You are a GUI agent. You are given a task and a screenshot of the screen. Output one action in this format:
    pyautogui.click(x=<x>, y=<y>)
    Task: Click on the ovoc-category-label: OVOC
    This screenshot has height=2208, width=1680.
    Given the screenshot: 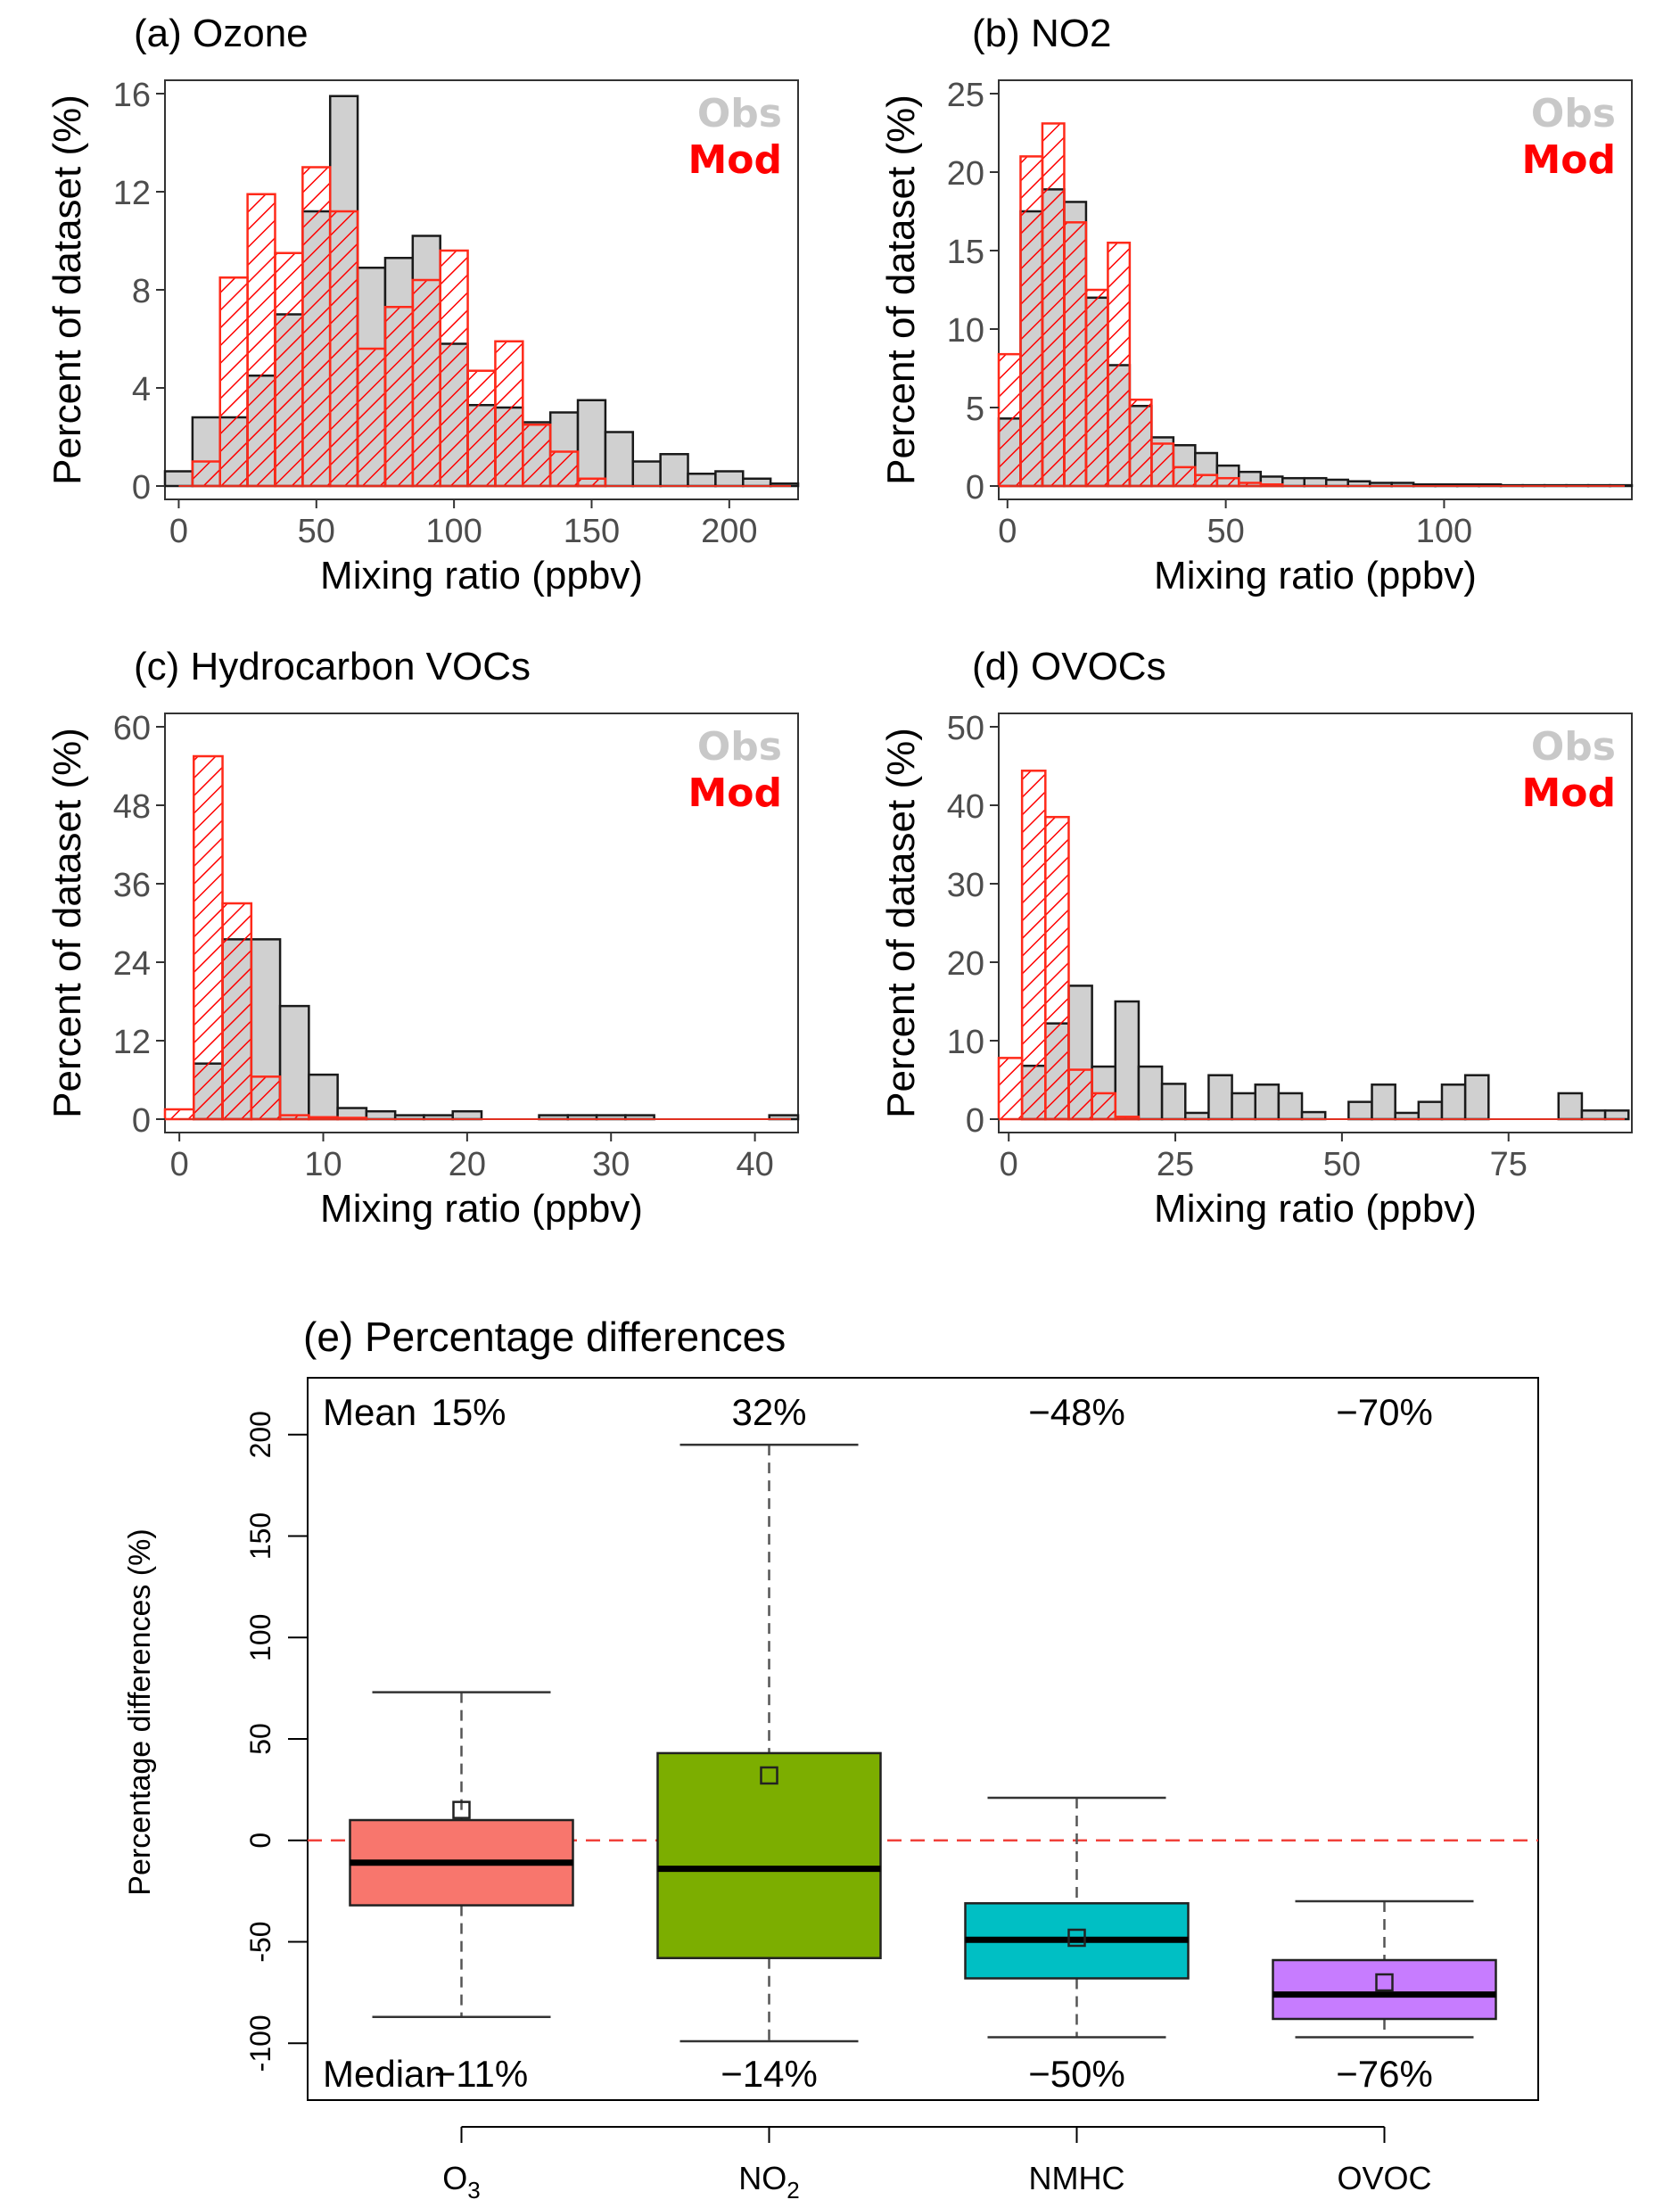 What is the action you would take?
    pyautogui.click(x=1384, y=2178)
    